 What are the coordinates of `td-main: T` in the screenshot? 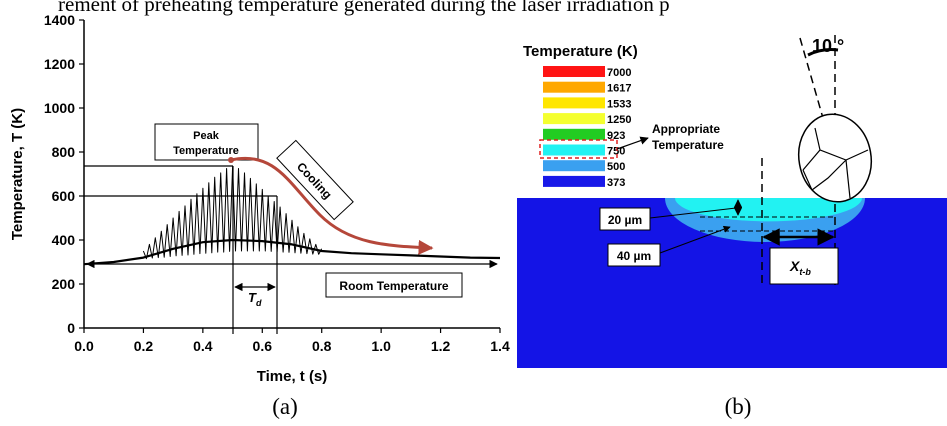 It's located at (252, 297).